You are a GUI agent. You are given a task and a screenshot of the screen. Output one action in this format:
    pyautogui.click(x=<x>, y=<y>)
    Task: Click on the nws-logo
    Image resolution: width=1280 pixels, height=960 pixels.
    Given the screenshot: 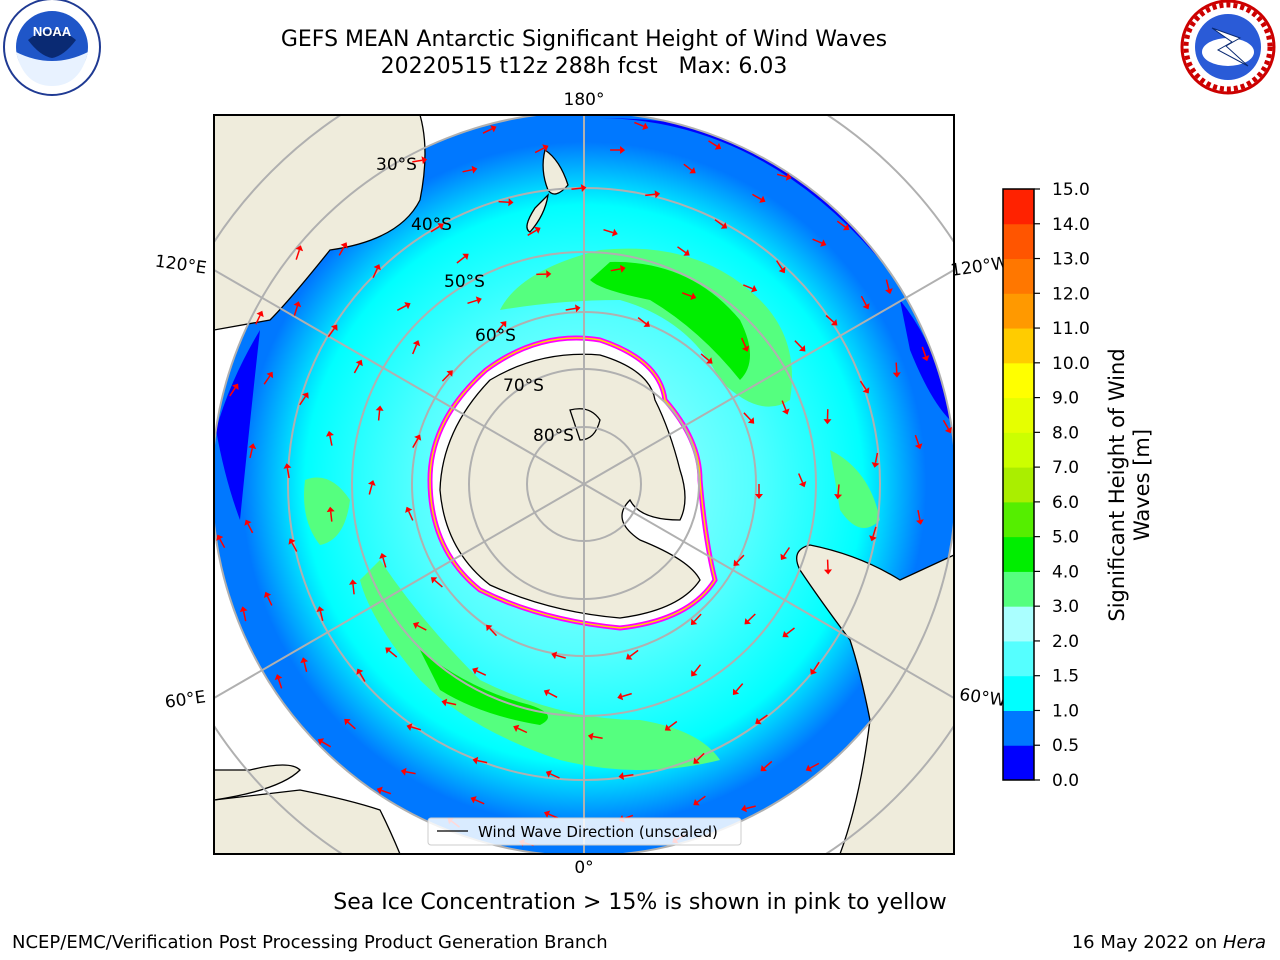 What is the action you would take?
    pyautogui.click(x=1228, y=47)
    